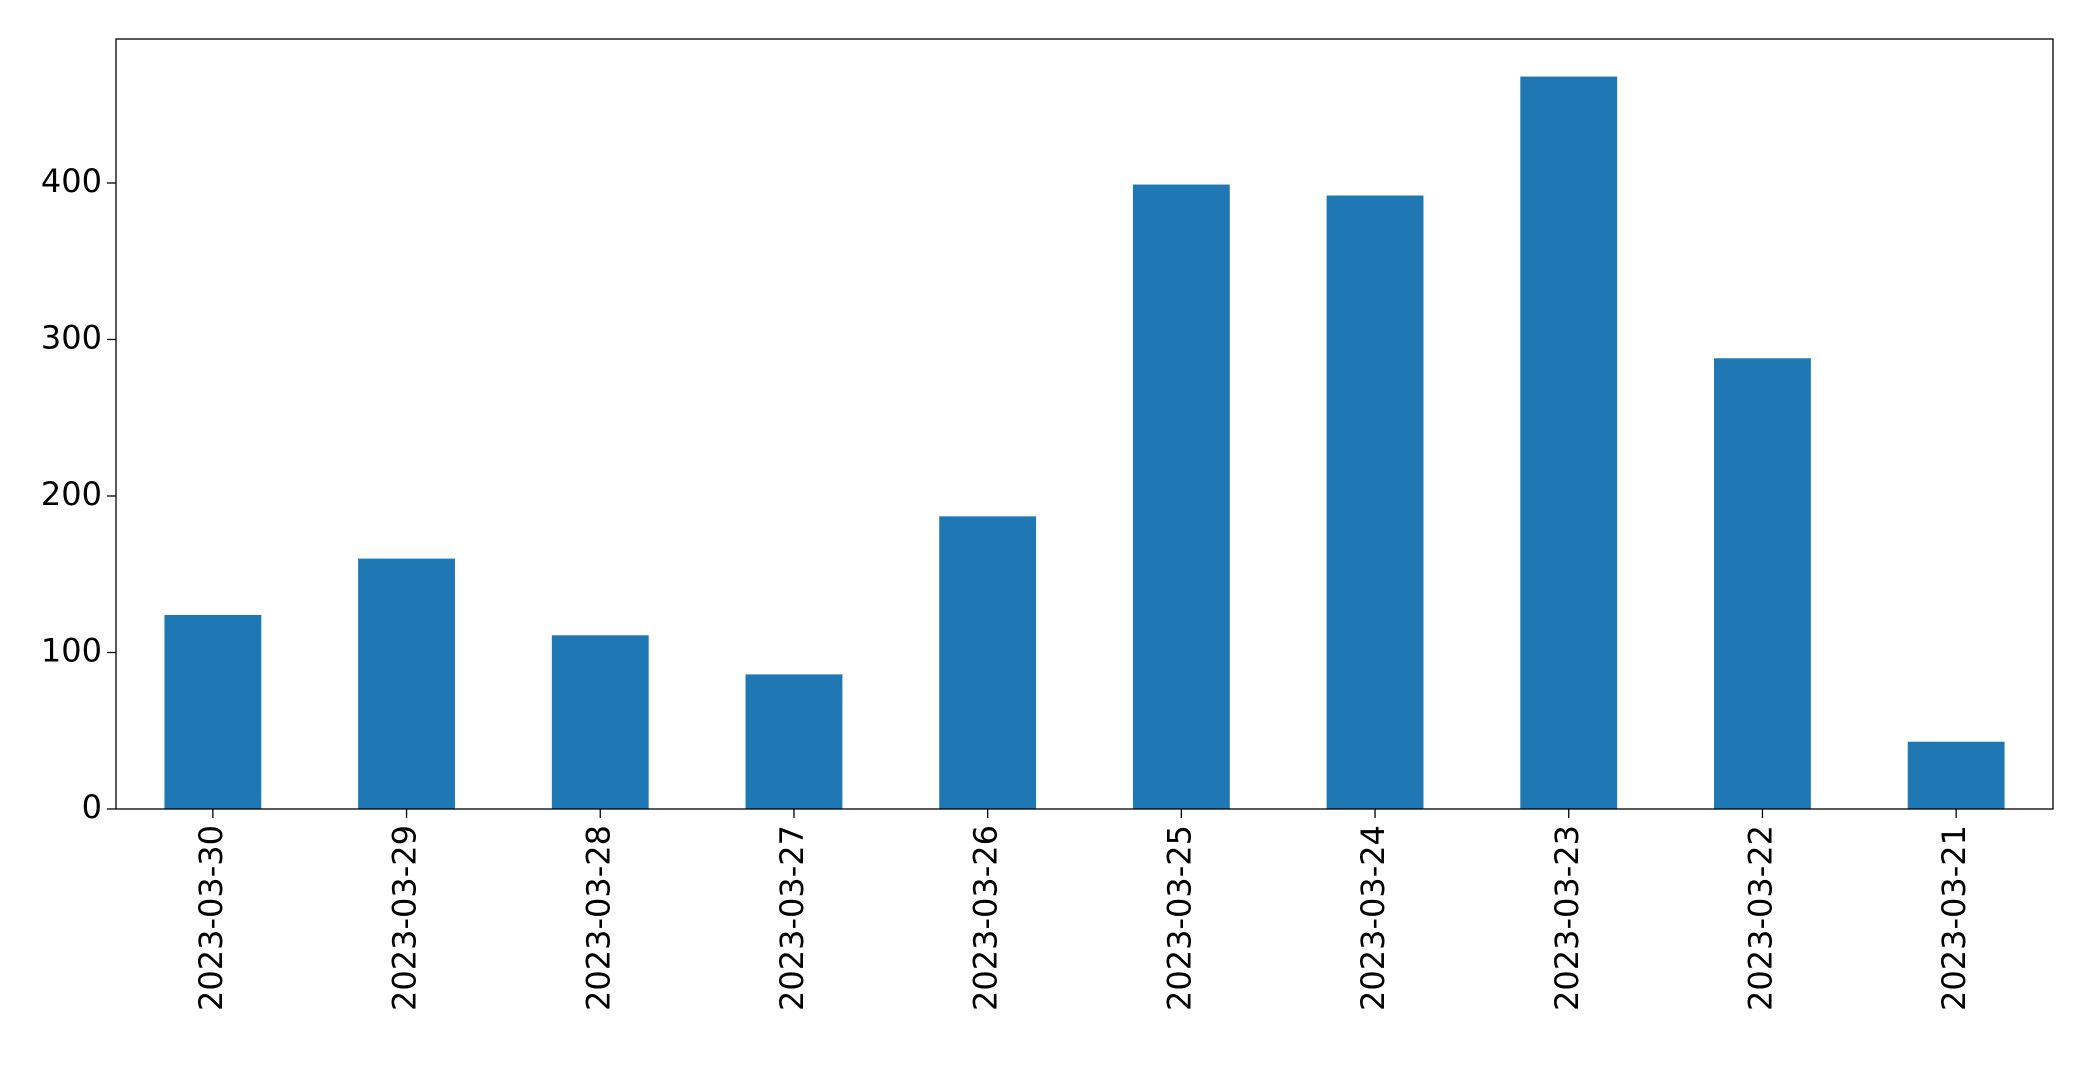  What do you see at coordinates (71, 650) in the screenshot?
I see `y-tick-label: 100` at bounding box center [71, 650].